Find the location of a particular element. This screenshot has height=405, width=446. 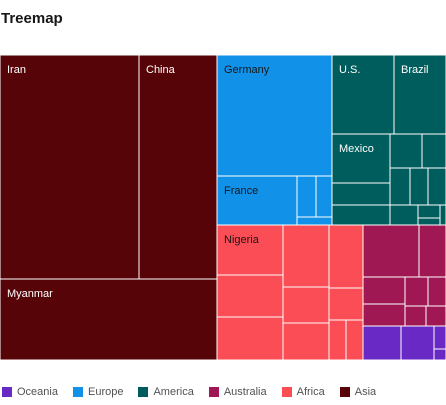

legend-item-australia: Australia is located at coordinates (237, 392).